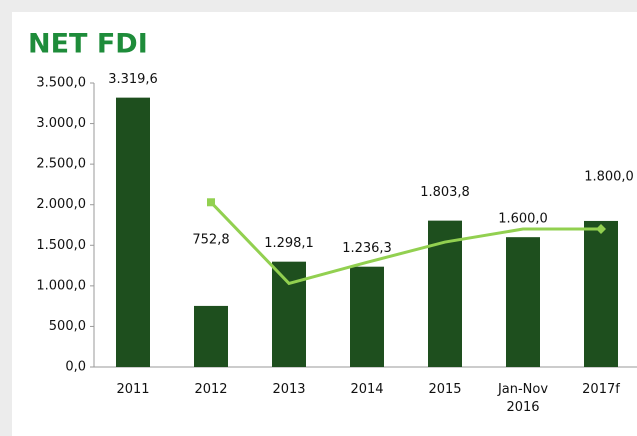 Image resolution: width=637 pixels, height=436 pixels. I want to click on x-tick-label: 2015, so click(445, 389).